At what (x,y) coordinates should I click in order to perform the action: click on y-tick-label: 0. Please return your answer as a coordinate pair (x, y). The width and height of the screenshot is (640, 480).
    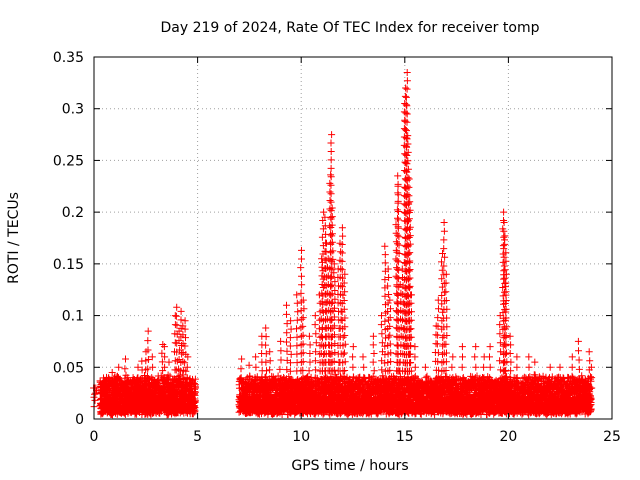
    Looking at the image, I should click on (79, 420).